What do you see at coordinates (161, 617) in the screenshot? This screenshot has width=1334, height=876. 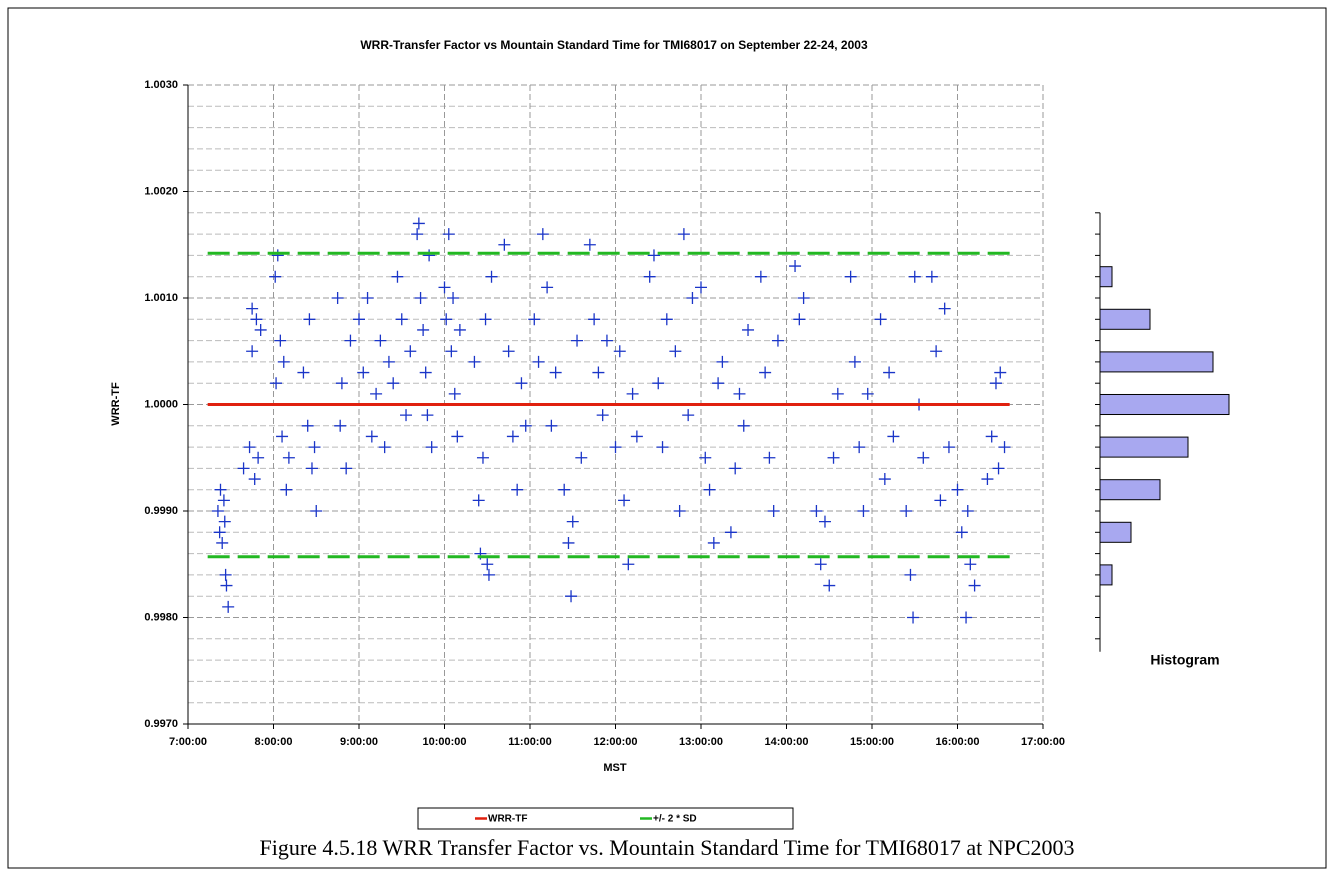 I see `y-tick-label: 0.9980` at bounding box center [161, 617].